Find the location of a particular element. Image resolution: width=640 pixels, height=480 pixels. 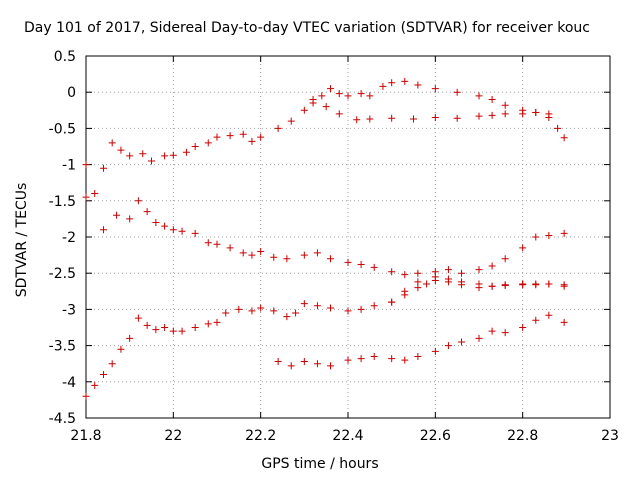

x-tick-label: 22 is located at coordinates (173, 436).